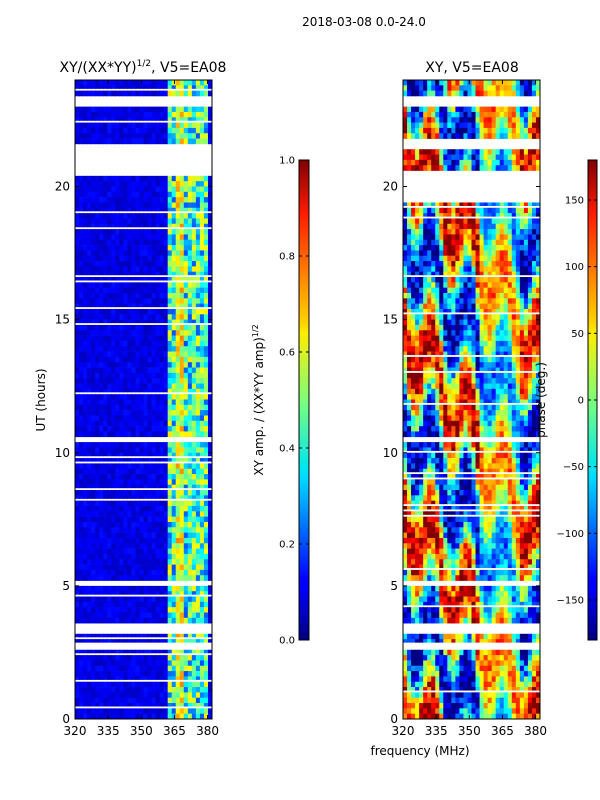 The image size is (600, 800). Describe the element at coordinates (364, 22) in the screenshot. I see `supertitle: 2018-03-08 0.0-24.0` at that location.